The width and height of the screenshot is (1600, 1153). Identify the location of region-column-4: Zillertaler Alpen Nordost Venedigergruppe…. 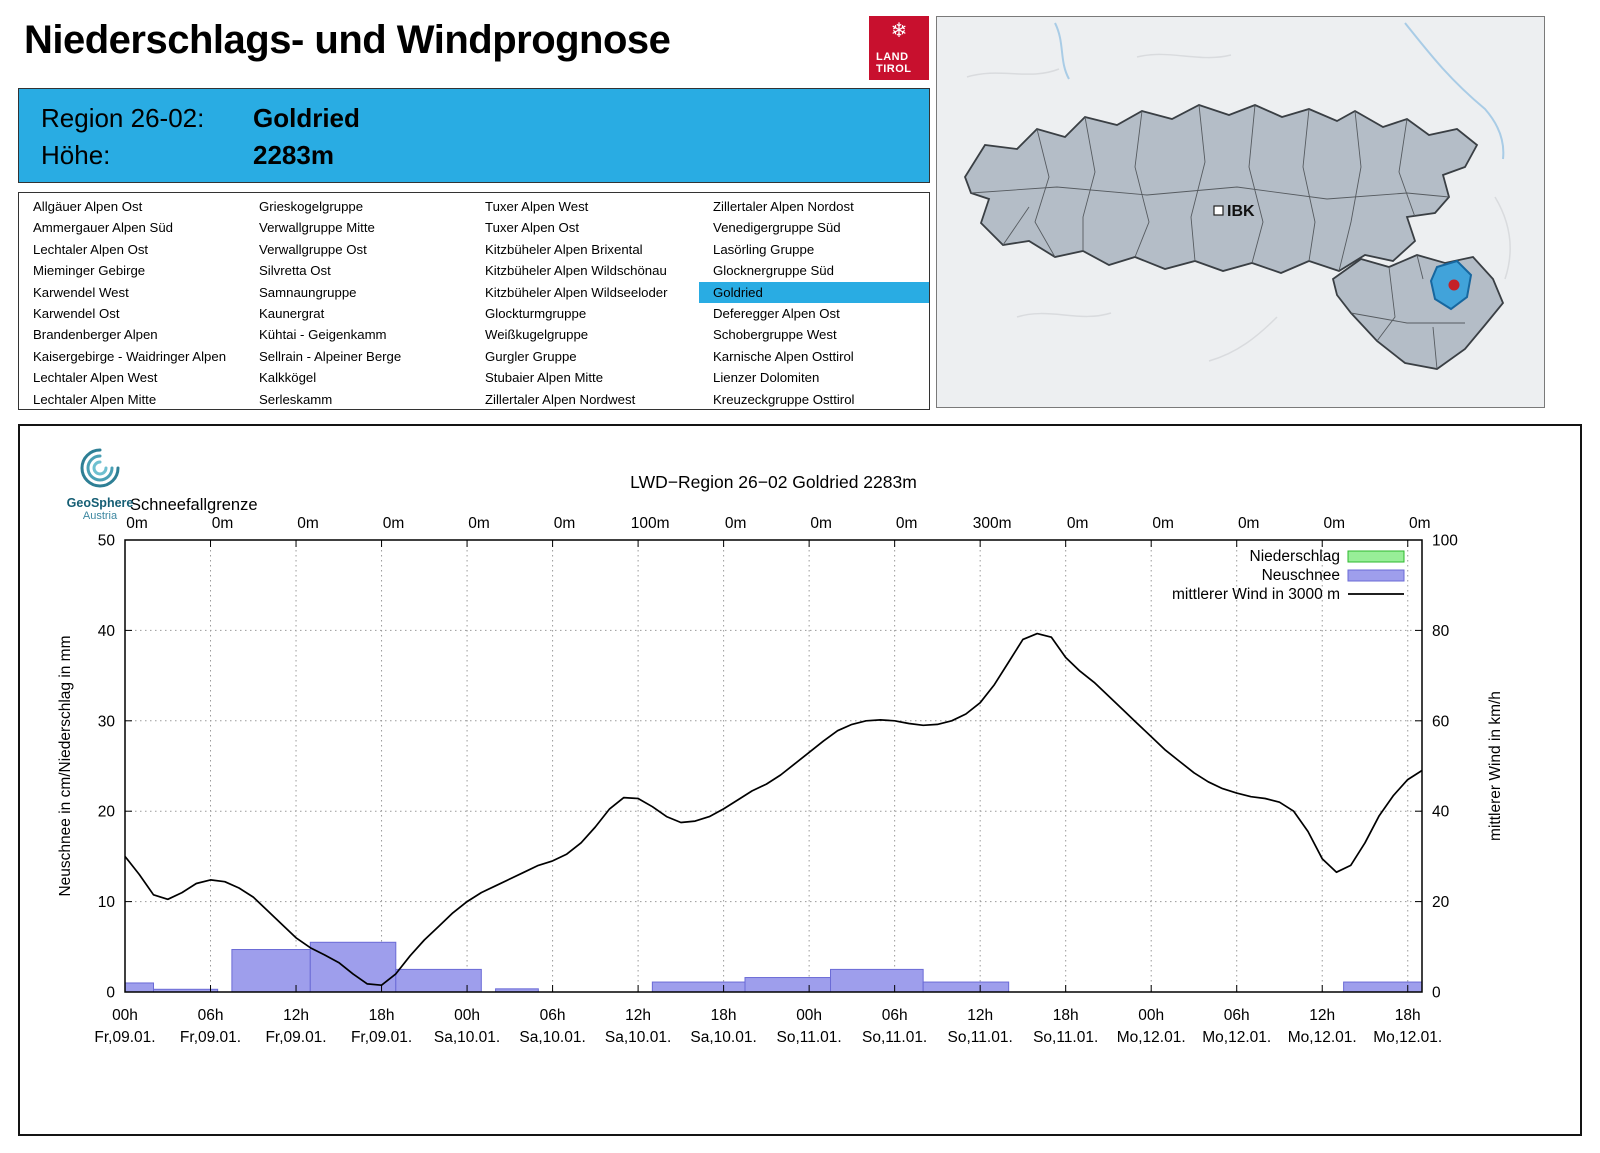
(814, 303).